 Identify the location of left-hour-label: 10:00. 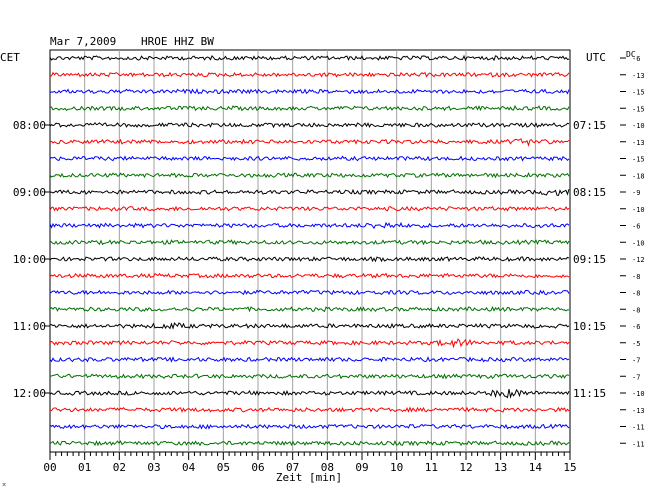
(29, 259).